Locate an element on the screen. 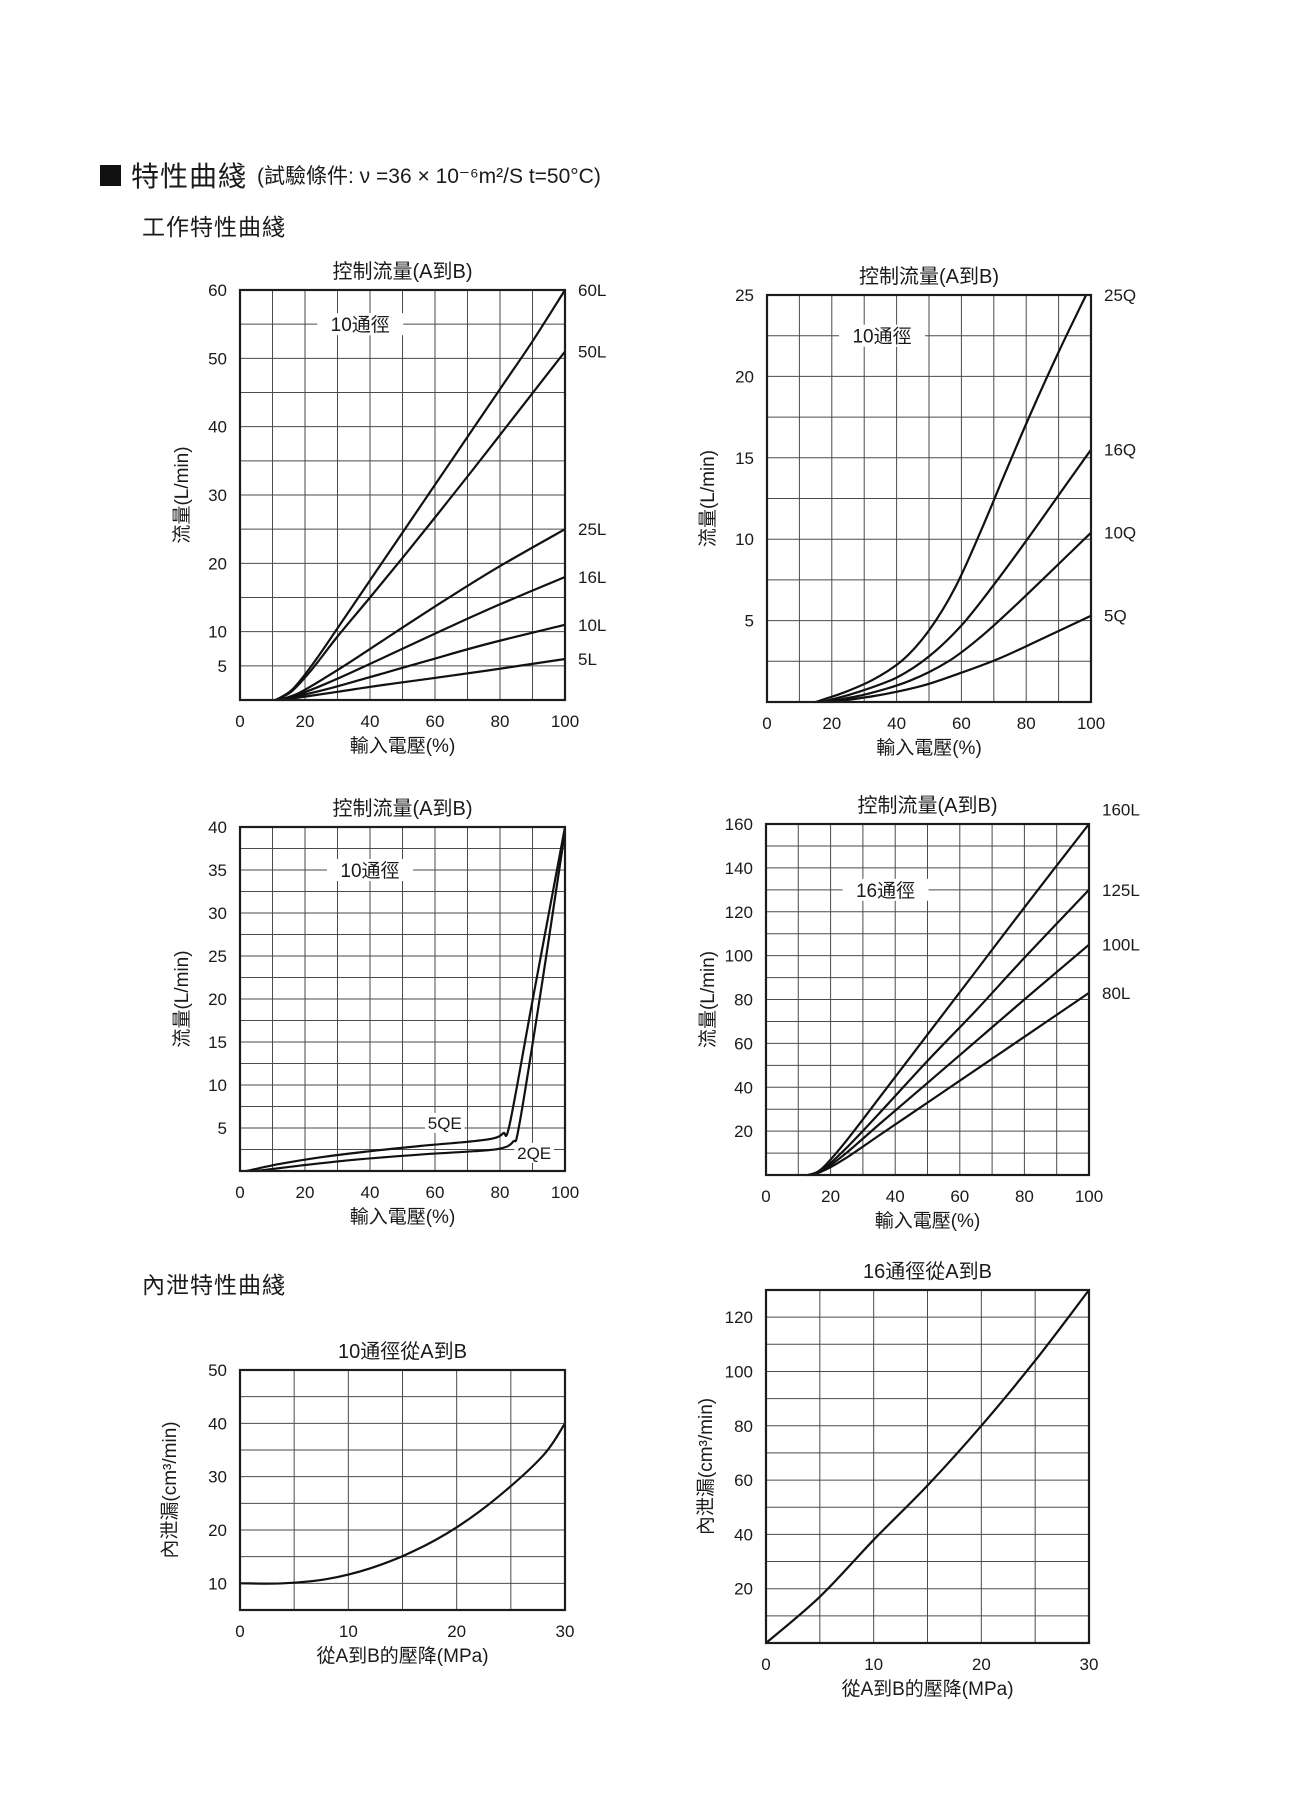 Image resolution: width=1300 pixels, height=1808 pixels. chart-flow-dn10-Q-curve-25Q is located at coordinates (951, 498).